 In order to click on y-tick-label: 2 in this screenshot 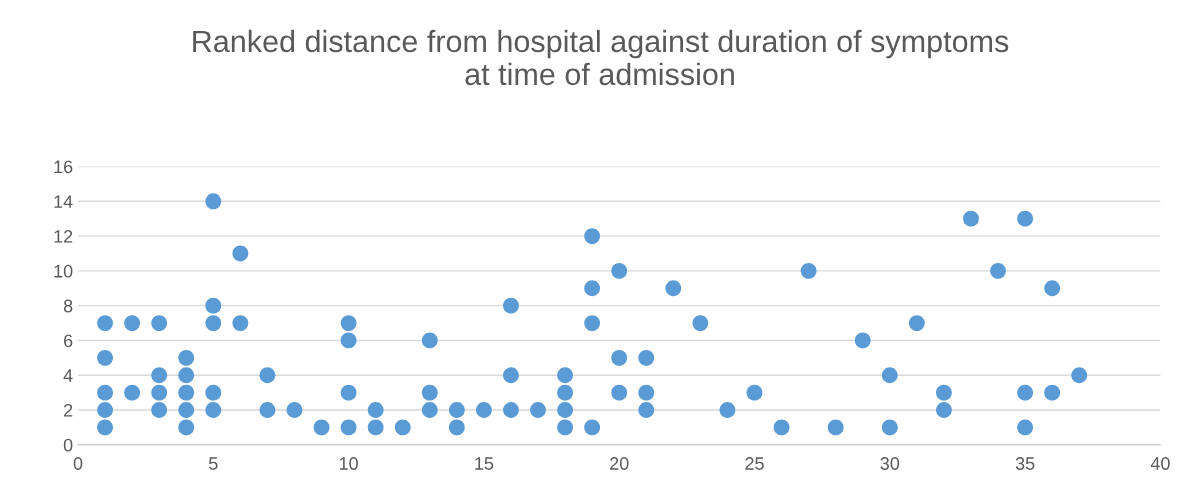, I will do `click(68, 410)`.